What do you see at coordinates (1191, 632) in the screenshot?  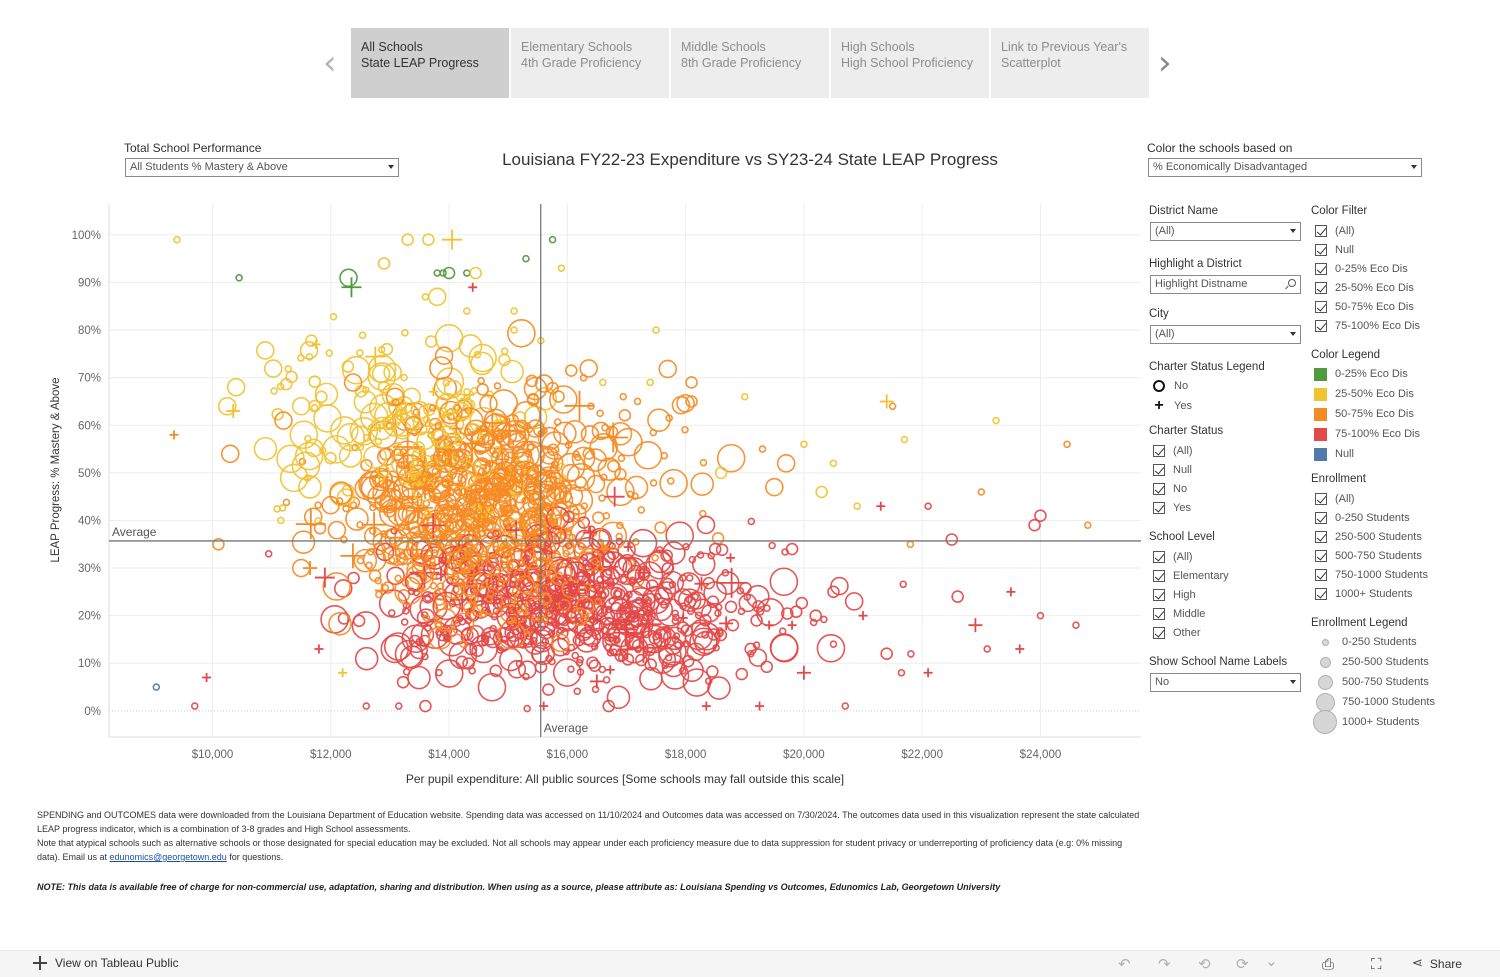 I see `filter-option: Other` at bounding box center [1191, 632].